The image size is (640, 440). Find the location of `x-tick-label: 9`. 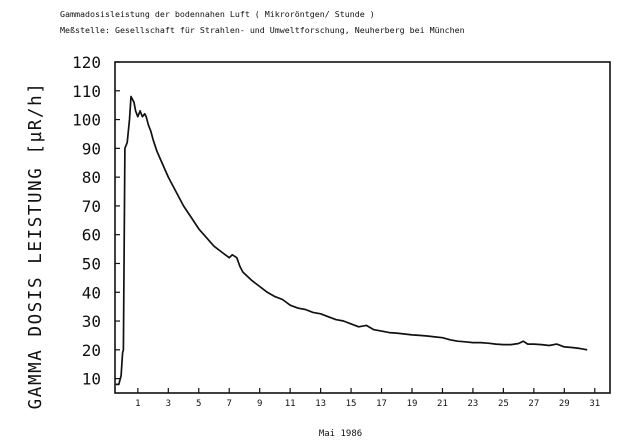

x-tick-label: 9 is located at coordinates (259, 404).